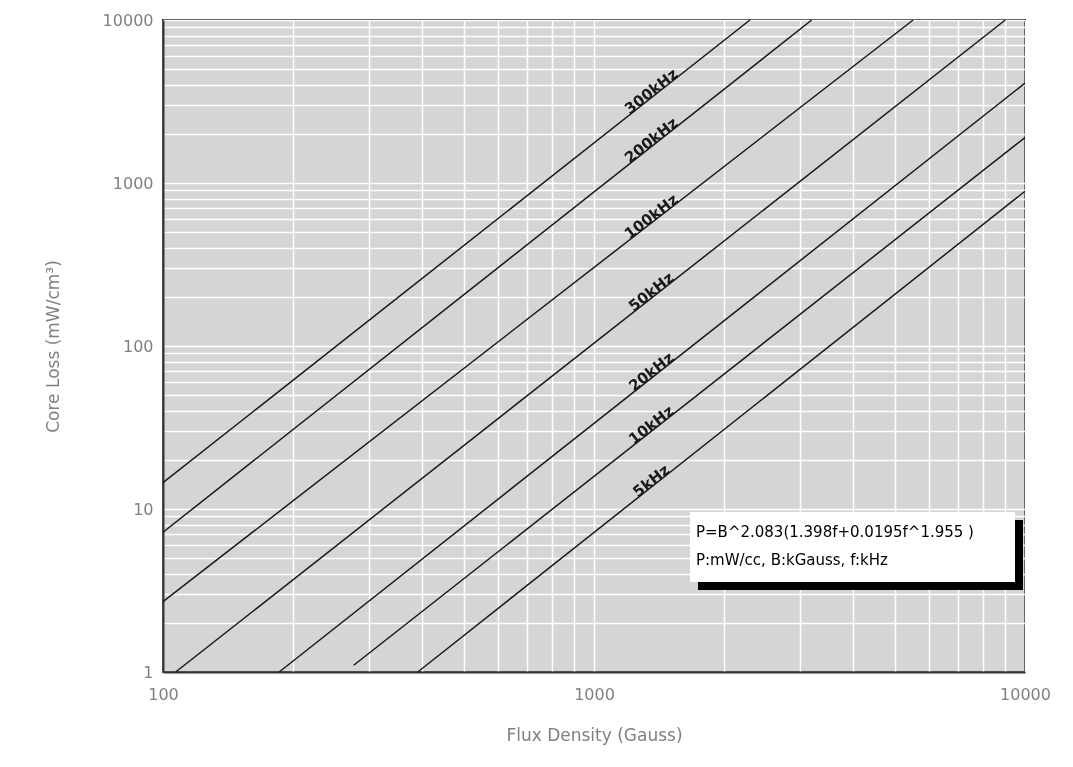 The width and height of the screenshot is (1073, 767). Describe the element at coordinates (792, 560) in the screenshot. I see `annotation: P:mW/cc, B:kGauss, f:kHz` at that location.